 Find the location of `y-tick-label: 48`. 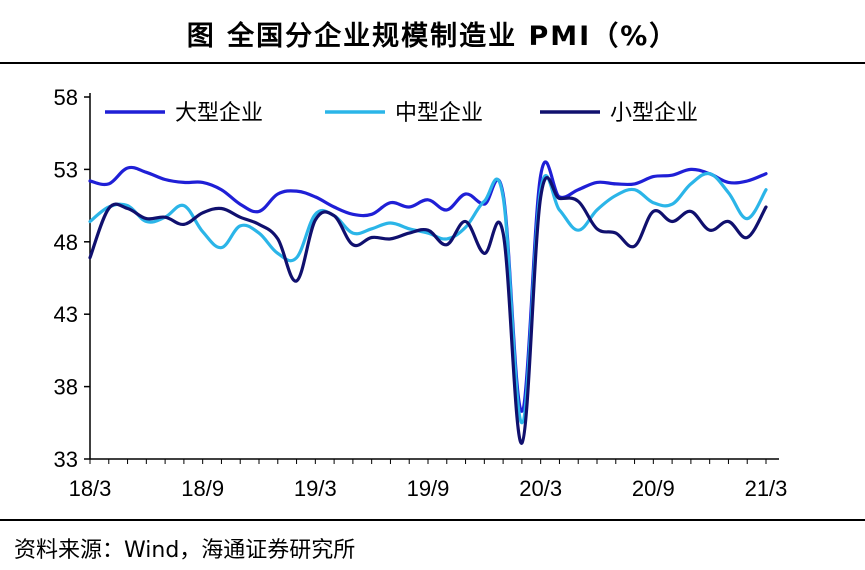

y-tick-label: 48 is located at coordinates (66, 242).